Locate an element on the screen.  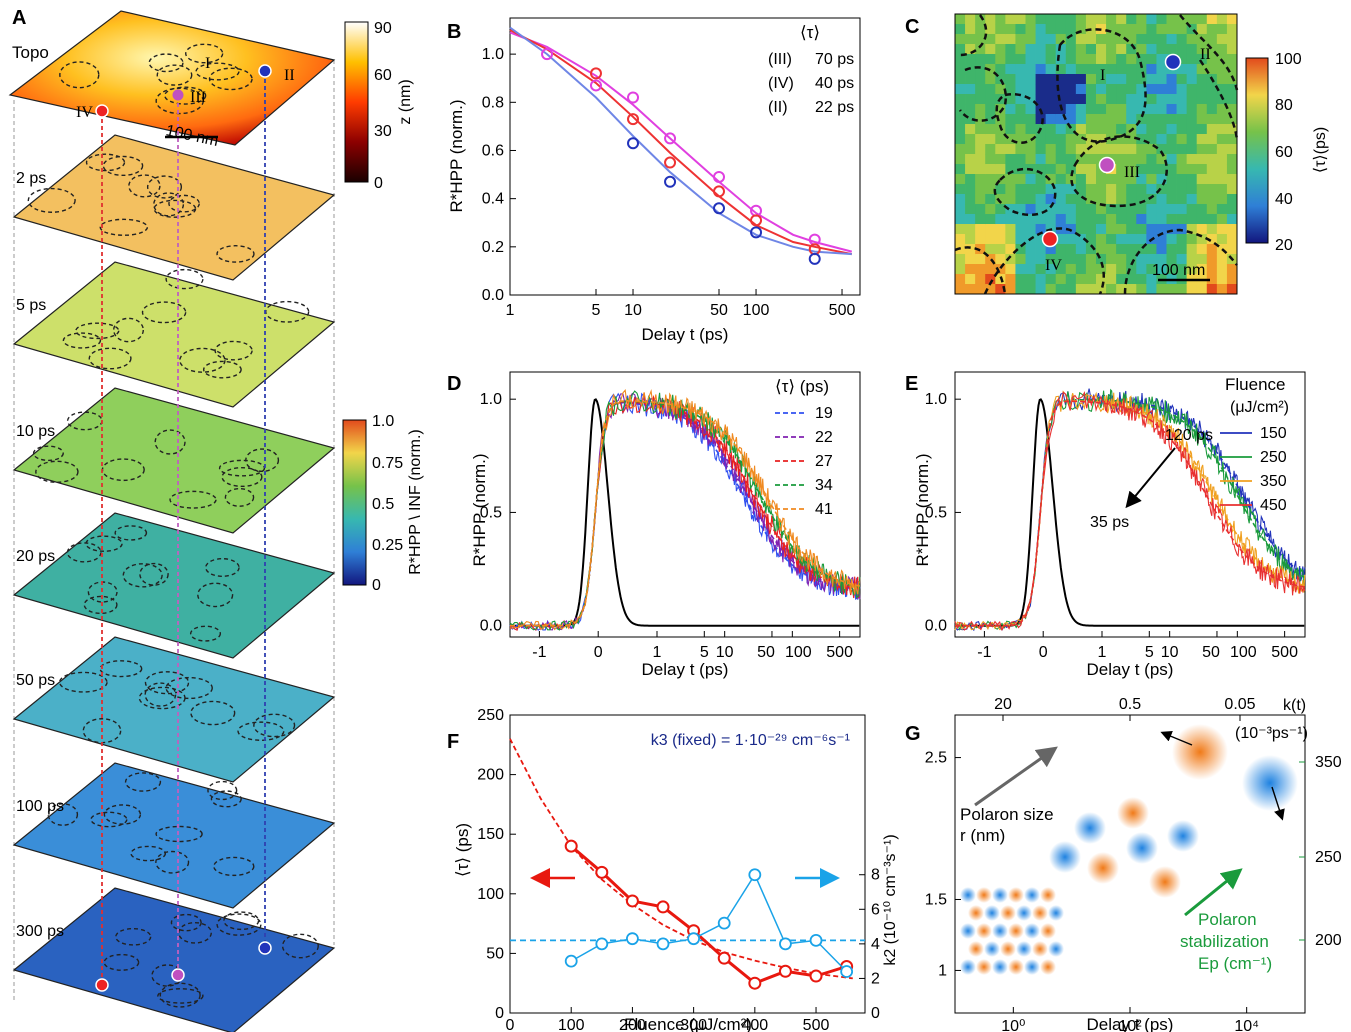
marker-iv-c is located at coordinates (1050, 239).